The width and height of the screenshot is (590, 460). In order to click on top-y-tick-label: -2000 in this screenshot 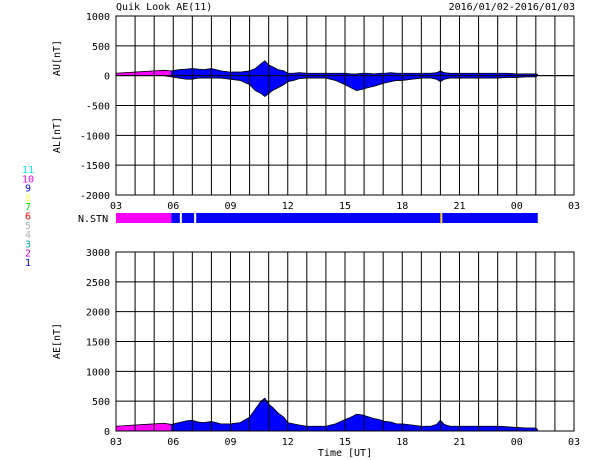, I will do `click(95, 196)`.